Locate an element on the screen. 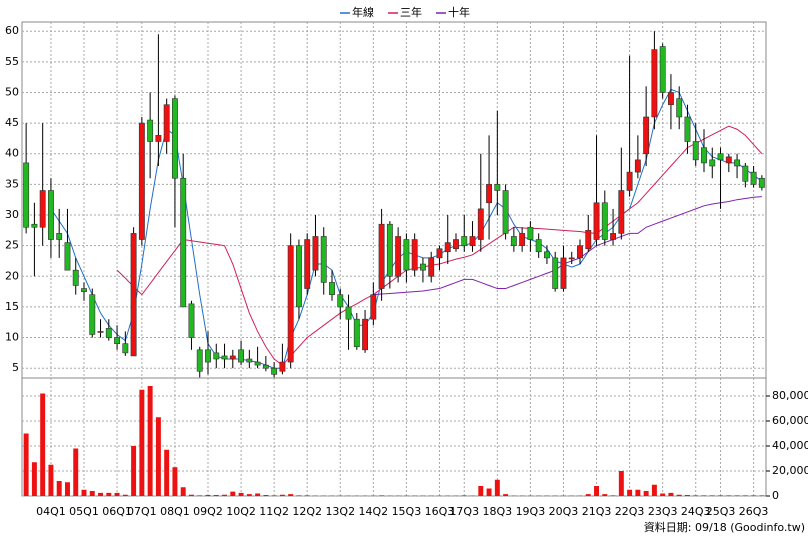 The height and width of the screenshot is (540, 808). legend-label: 年線 is located at coordinates (363, 12).